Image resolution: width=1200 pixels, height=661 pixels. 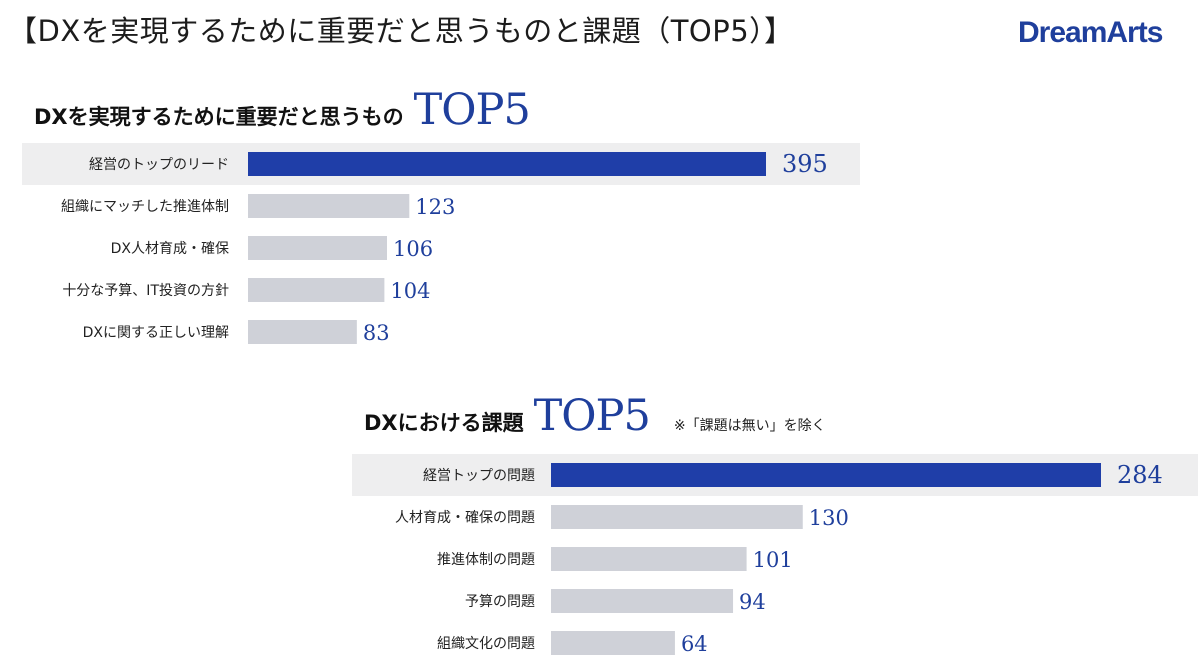 What do you see at coordinates (805, 164) in the screenshot?
I see `chart1-value-label: 395` at bounding box center [805, 164].